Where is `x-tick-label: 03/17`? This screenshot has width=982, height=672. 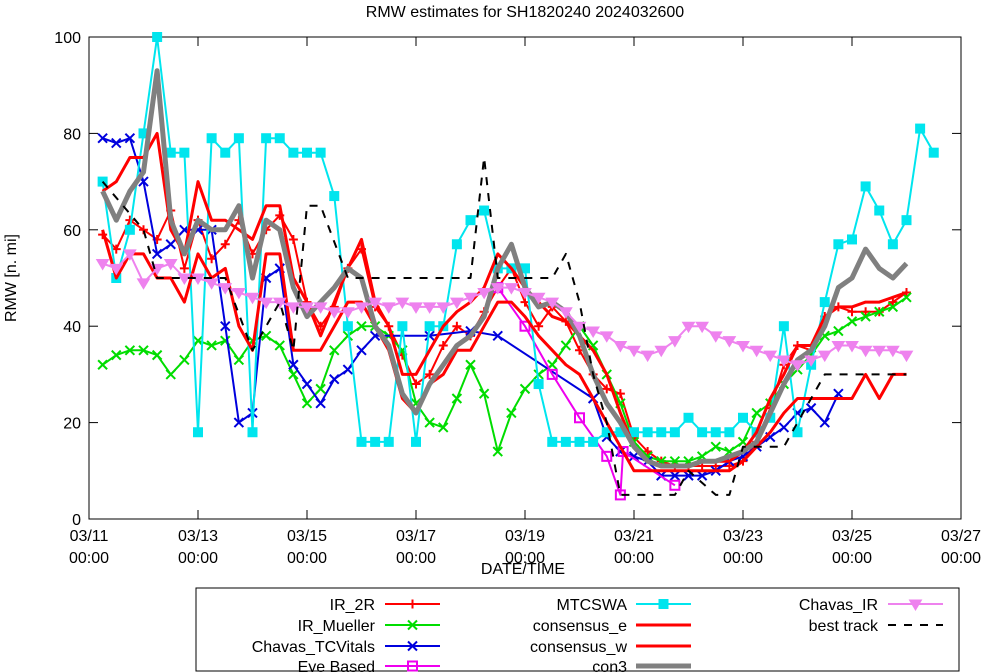 x-tick-label: 03/17 is located at coordinates (416, 536).